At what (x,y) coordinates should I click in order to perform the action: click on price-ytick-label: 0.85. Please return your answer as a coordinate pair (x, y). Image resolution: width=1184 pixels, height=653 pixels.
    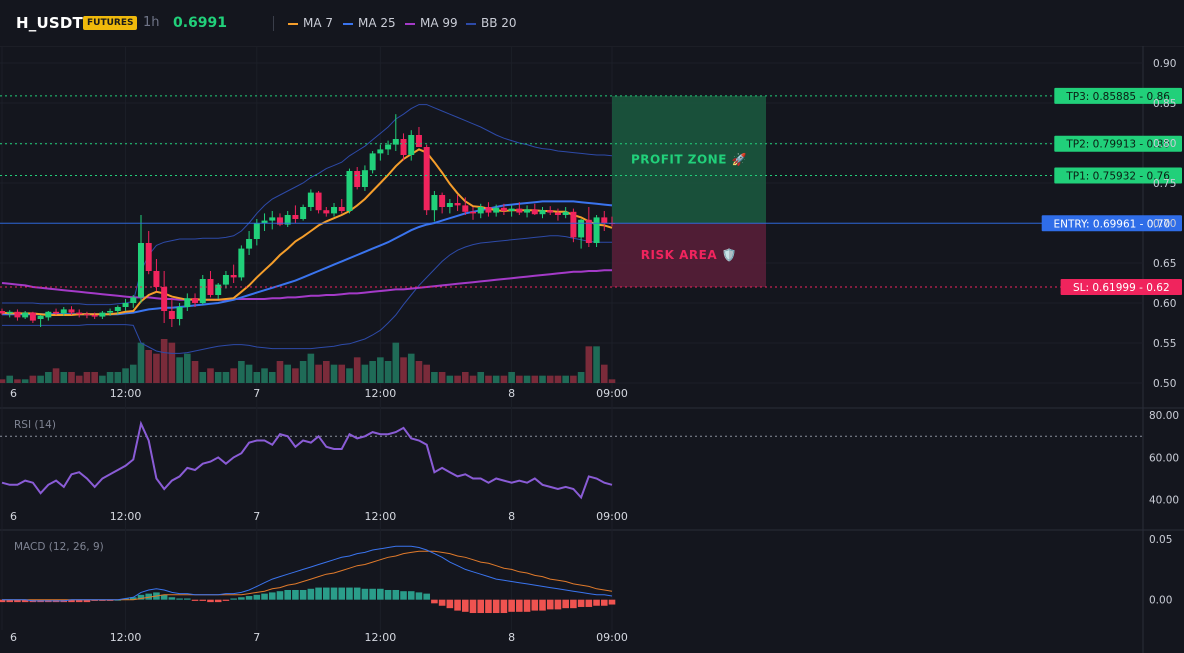
    Looking at the image, I should click on (1164, 104).